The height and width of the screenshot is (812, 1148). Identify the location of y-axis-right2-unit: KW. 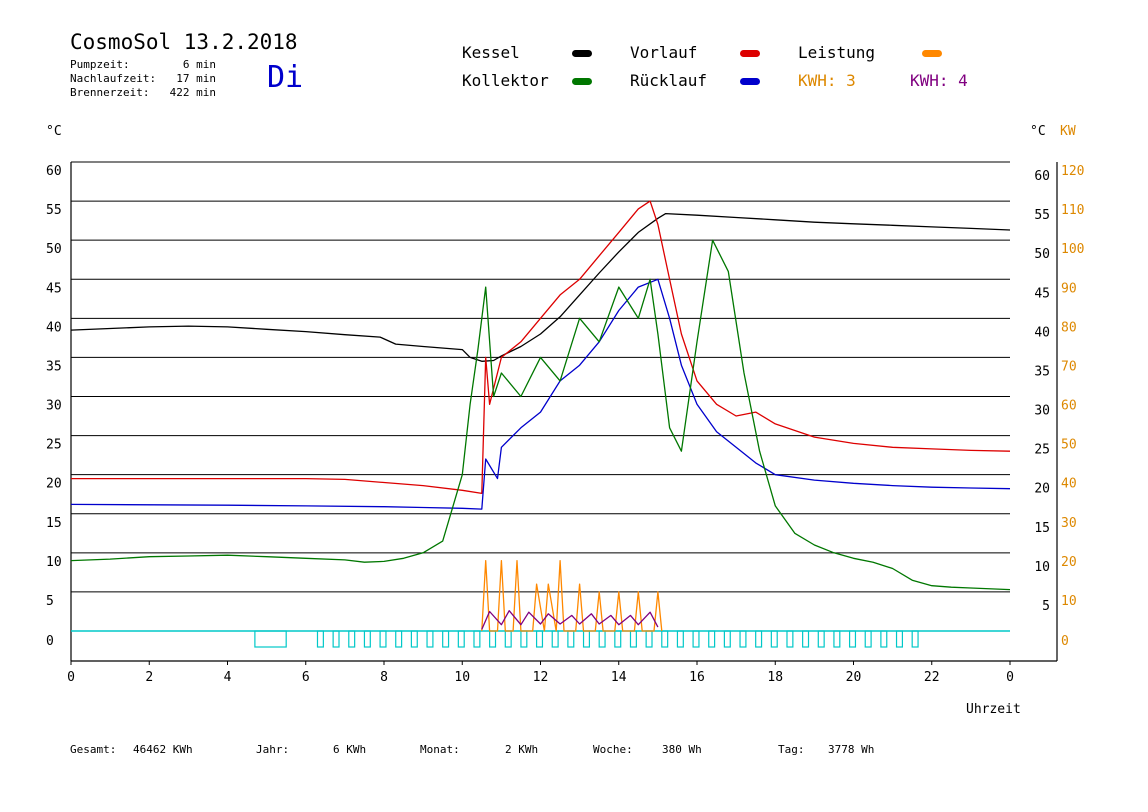
(1068, 131).